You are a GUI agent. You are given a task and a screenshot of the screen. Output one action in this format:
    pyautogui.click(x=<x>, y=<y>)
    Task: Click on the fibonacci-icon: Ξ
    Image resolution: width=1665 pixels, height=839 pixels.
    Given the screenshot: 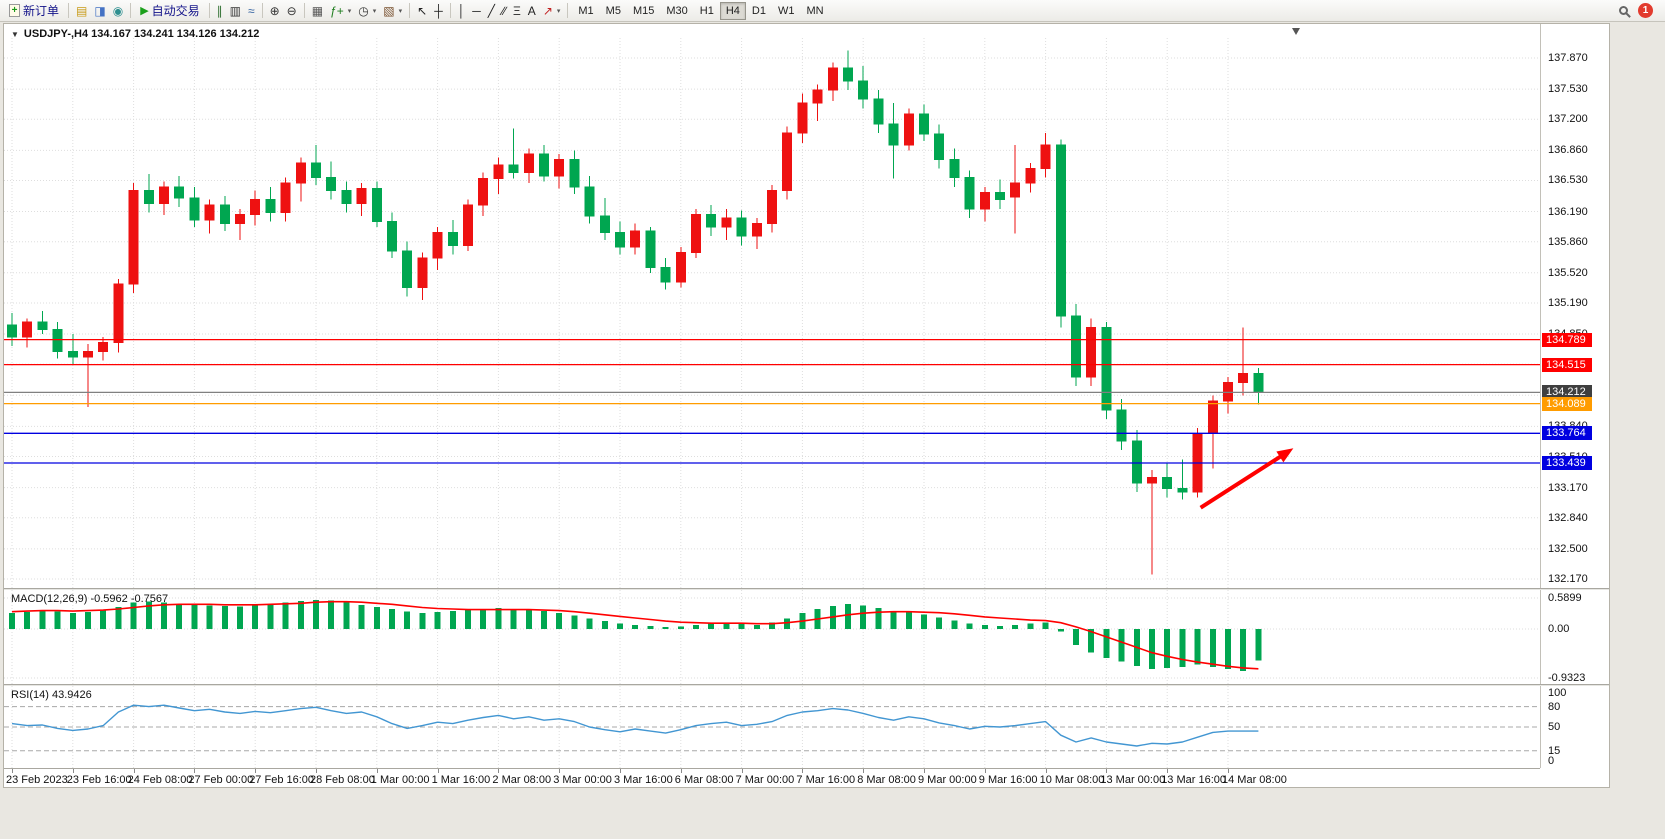 What is the action you would take?
    pyautogui.click(x=517, y=10)
    